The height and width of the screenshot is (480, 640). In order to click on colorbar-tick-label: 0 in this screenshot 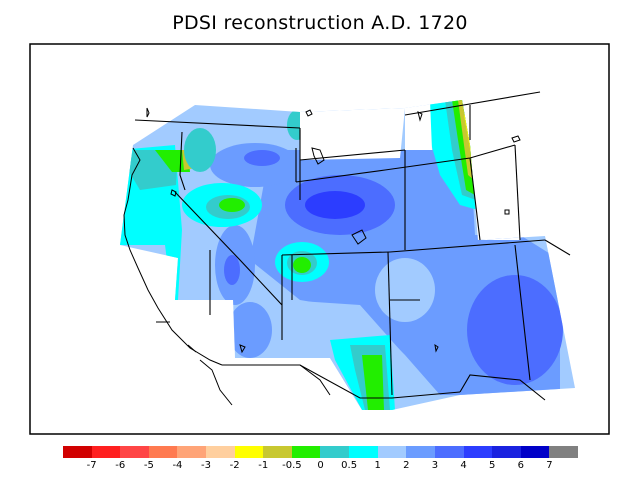, I will do `click(320, 465)`.